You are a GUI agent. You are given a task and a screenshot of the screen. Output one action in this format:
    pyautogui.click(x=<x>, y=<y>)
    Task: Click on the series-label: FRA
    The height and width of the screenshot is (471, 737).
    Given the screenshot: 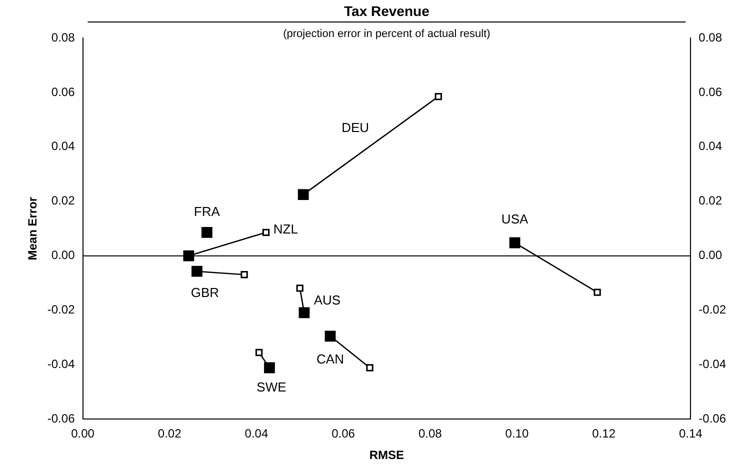 What is the action you would take?
    pyautogui.click(x=207, y=211)
    